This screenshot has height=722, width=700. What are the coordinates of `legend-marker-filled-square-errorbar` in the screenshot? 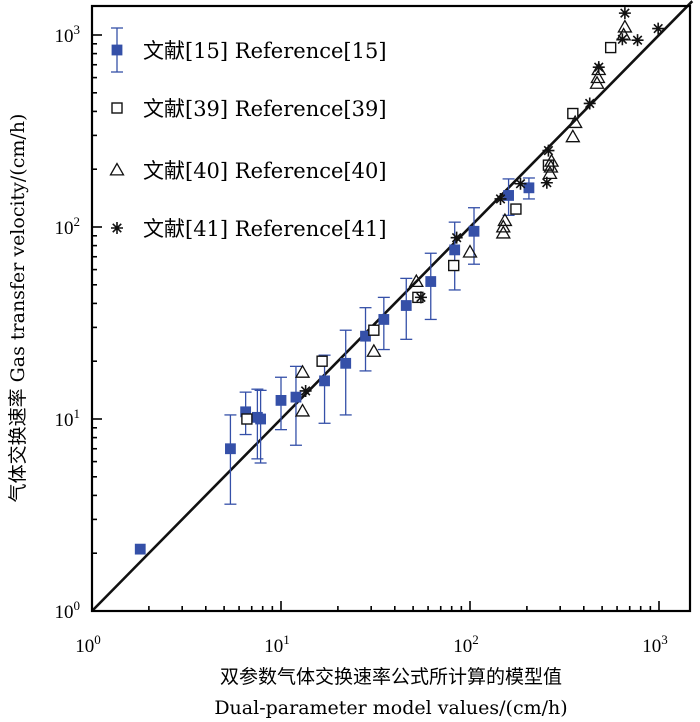 It's located at (117, 50).